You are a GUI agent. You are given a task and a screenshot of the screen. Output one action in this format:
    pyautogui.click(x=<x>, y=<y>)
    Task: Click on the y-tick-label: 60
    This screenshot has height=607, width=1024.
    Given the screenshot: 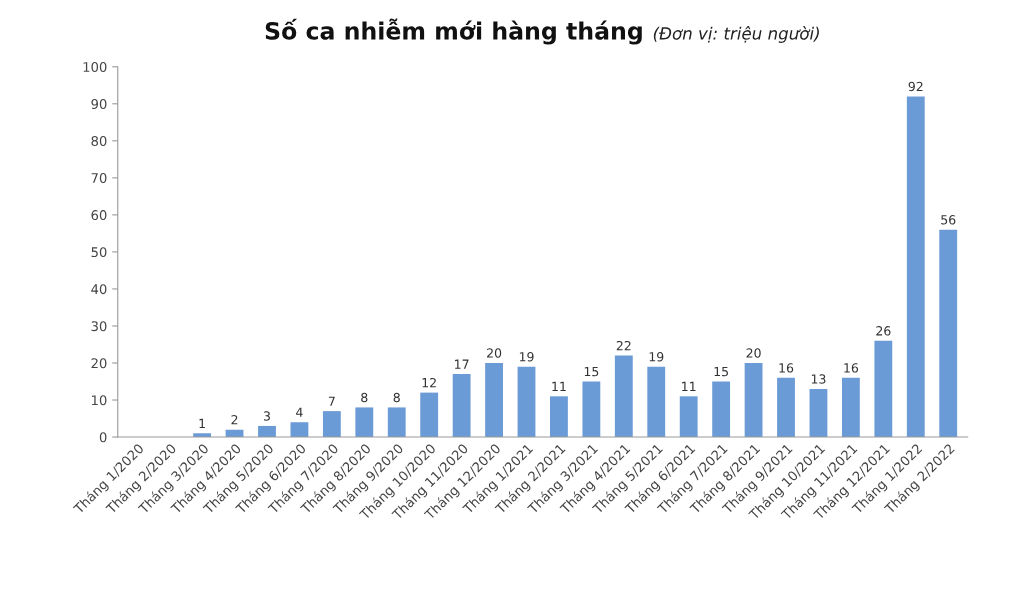 What is the action you would take?
    pyautogui.click(x=99, y=215)
    